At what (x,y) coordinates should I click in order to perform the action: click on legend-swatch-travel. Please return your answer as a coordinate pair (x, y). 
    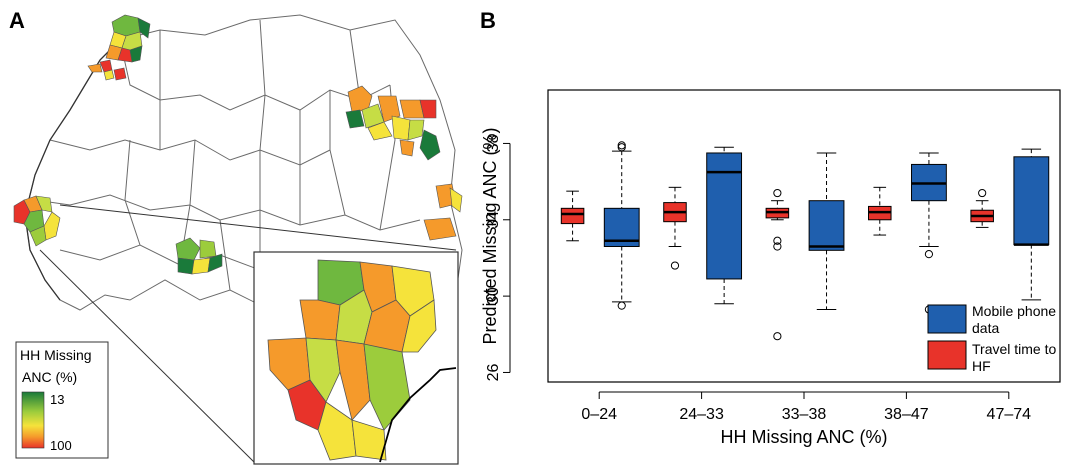
    Looking at the image, I should click on (947, 355).